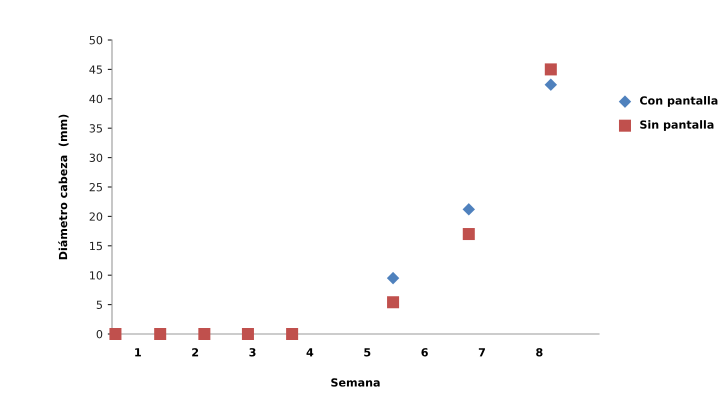  What do you see at coordinates (96, 128) in the screenshot?
I see `y-tick-label: 35` at bounding box center [96, 128].